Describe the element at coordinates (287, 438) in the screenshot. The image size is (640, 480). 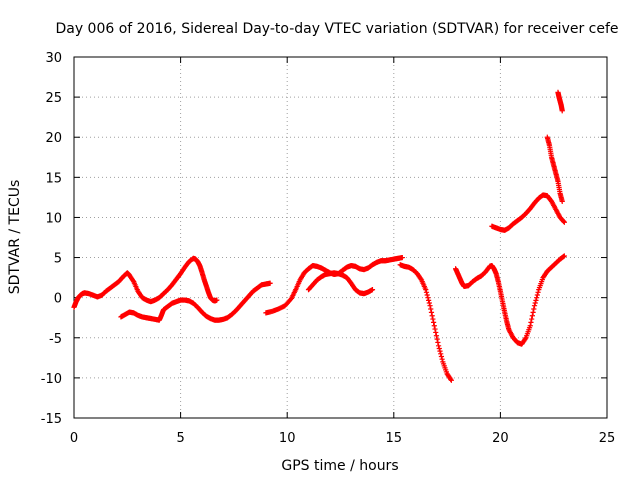
I see `x-tick-label: 10` at that location.